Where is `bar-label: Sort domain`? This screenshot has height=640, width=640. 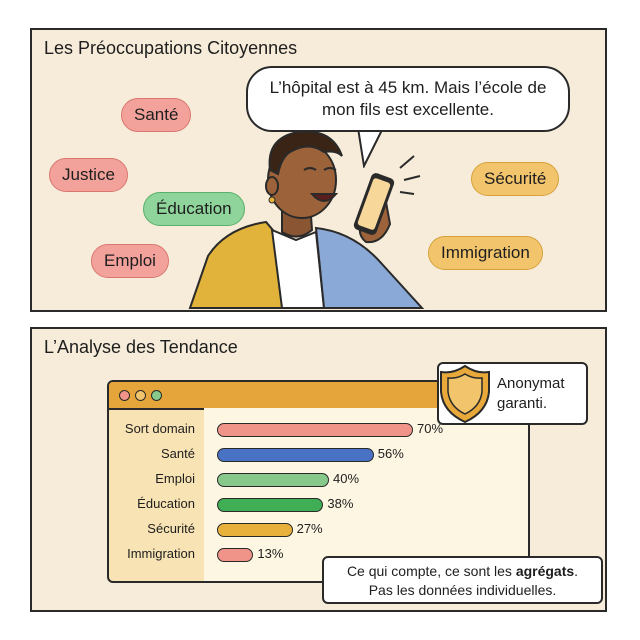
bar-label: Sort domain is located at coordinates (159, 428).